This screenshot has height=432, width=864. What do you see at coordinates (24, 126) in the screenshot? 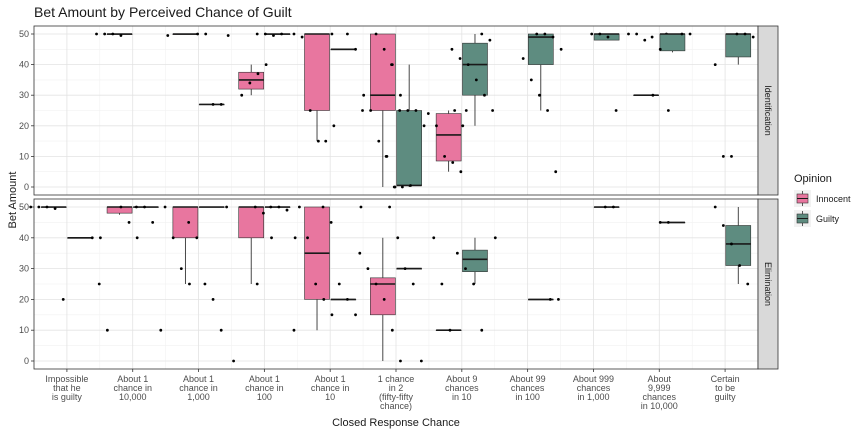
I see `y-tick-label: 20` at bounding box center [24, 126].